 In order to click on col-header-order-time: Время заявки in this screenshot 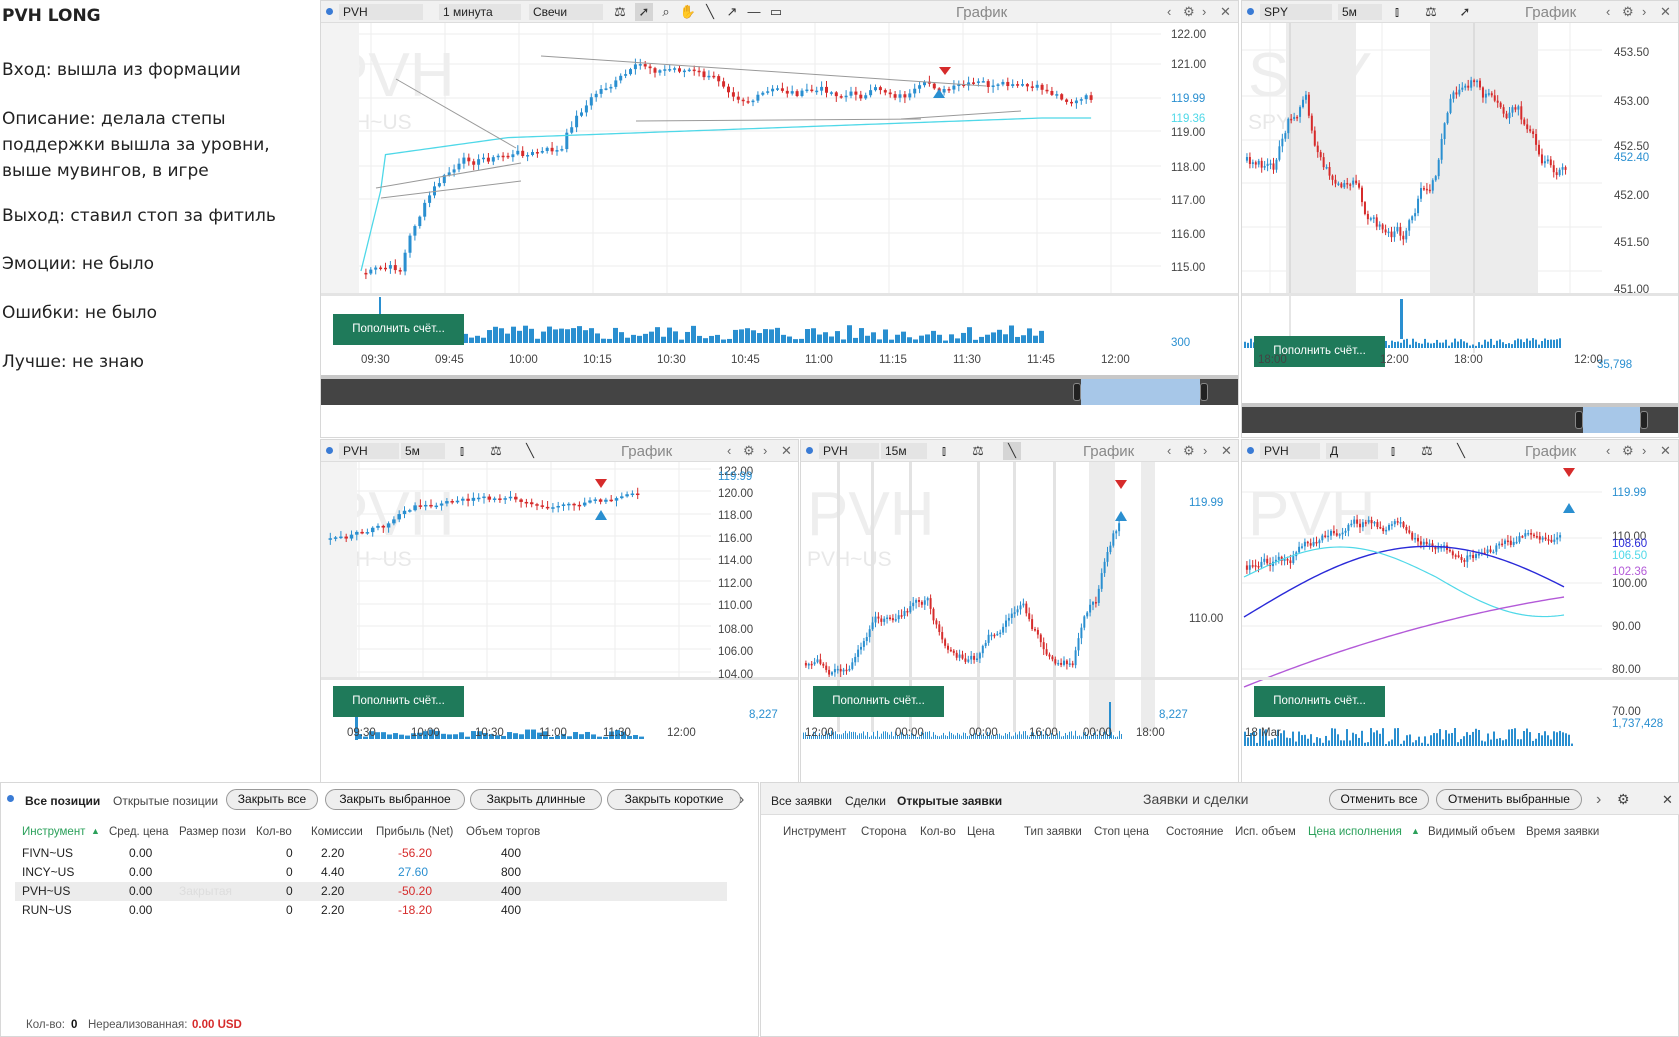, I will do `click(1563, 832)`.